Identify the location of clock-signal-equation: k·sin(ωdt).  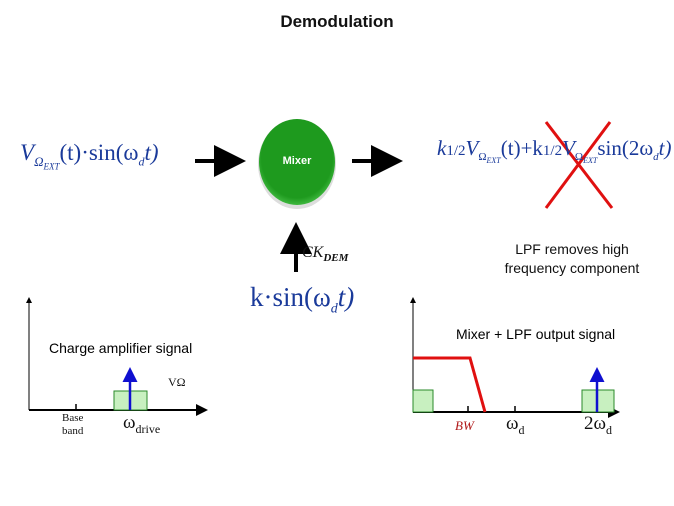
(302, 299).